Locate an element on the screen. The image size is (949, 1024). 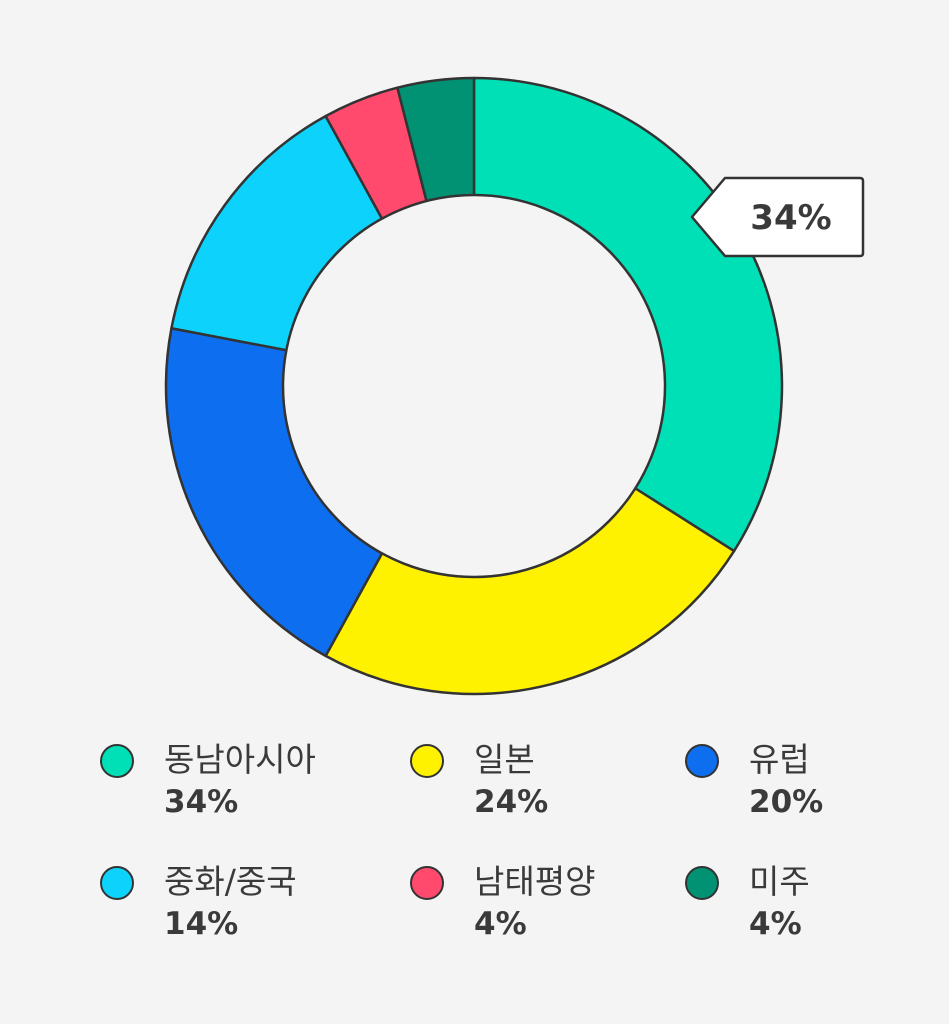
legend-label: 중화/중국 is located at coordinates (230, 881).